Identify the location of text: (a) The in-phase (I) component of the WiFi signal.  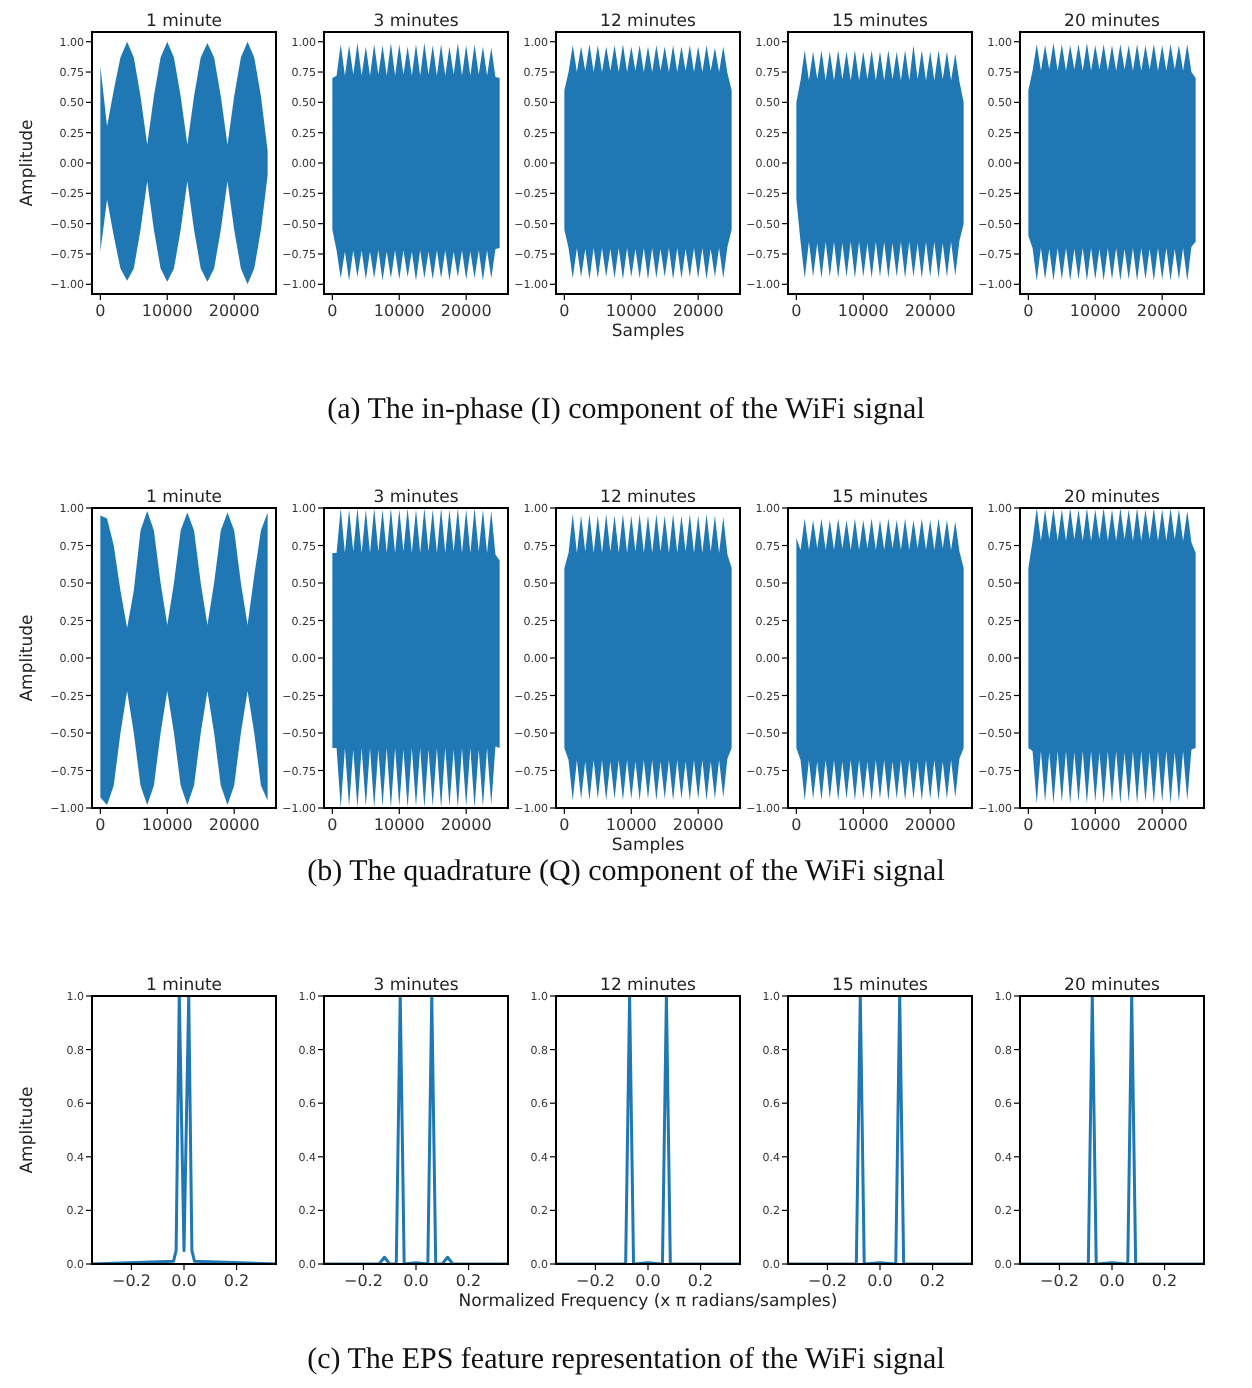
(626, 410).